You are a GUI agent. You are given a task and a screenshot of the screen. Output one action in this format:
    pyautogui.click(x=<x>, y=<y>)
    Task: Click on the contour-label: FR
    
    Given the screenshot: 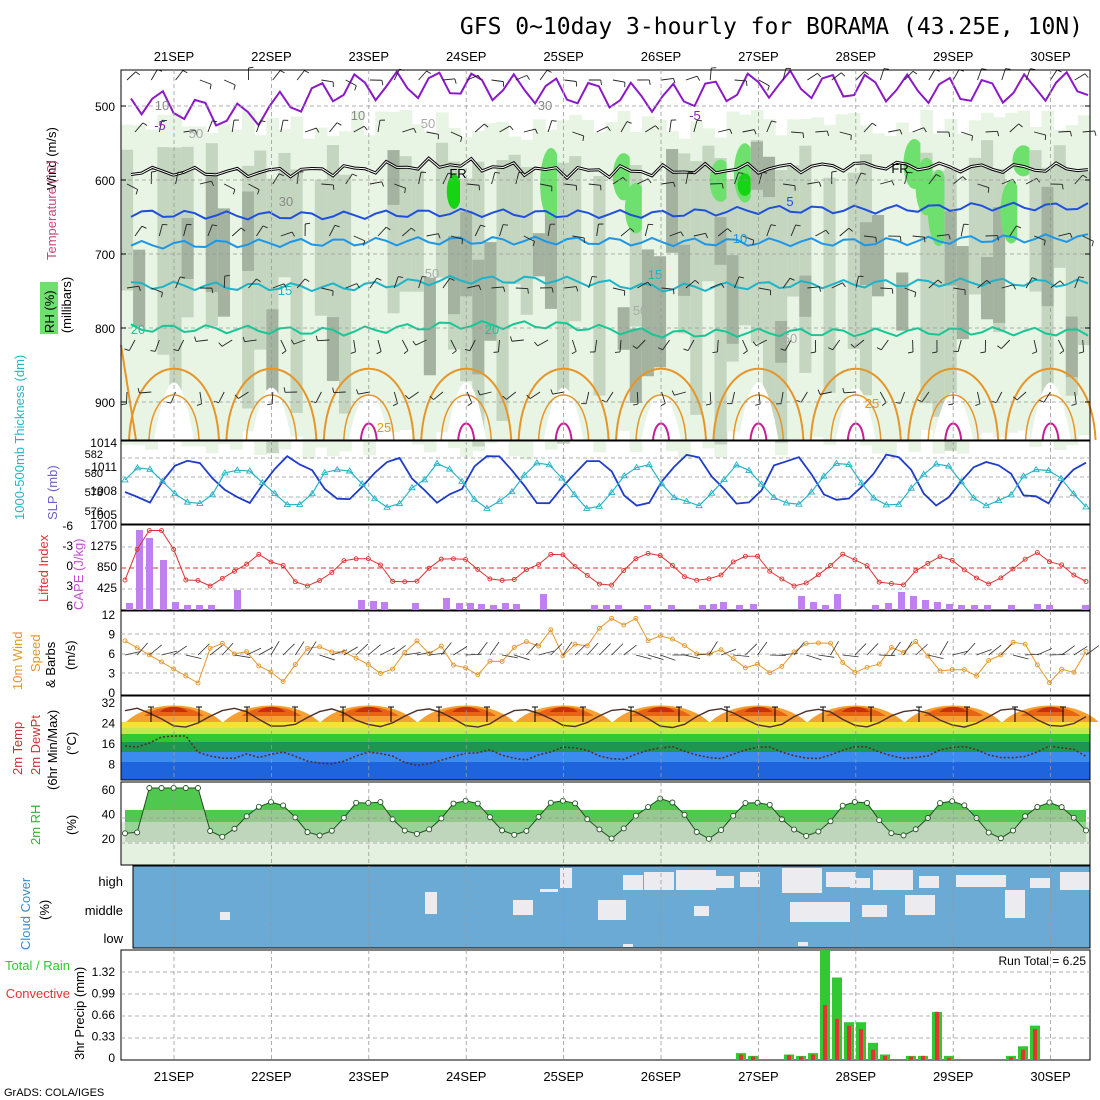 What is the action you would take?
    pyautogui.click(x=457, y=173)
    